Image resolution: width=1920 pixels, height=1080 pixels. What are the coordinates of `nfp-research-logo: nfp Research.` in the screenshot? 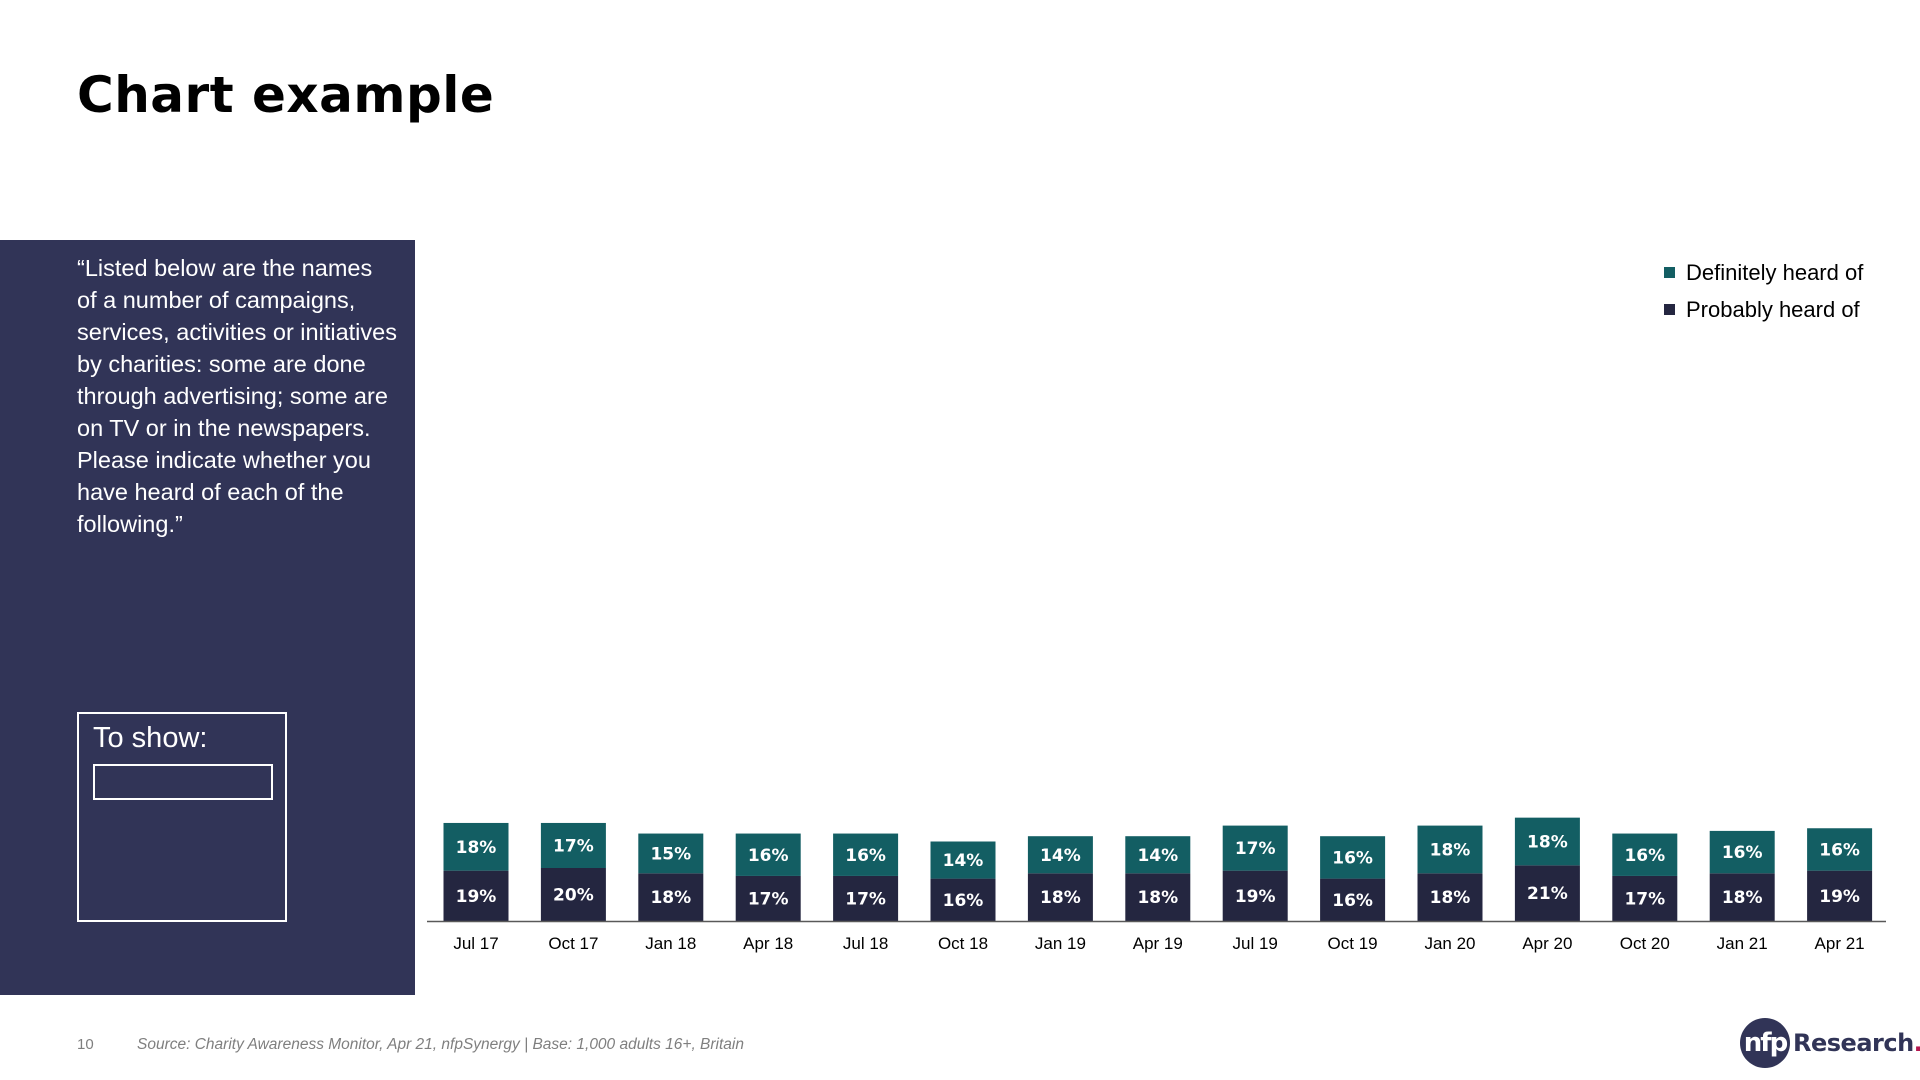 It's located at (1830, 1043).